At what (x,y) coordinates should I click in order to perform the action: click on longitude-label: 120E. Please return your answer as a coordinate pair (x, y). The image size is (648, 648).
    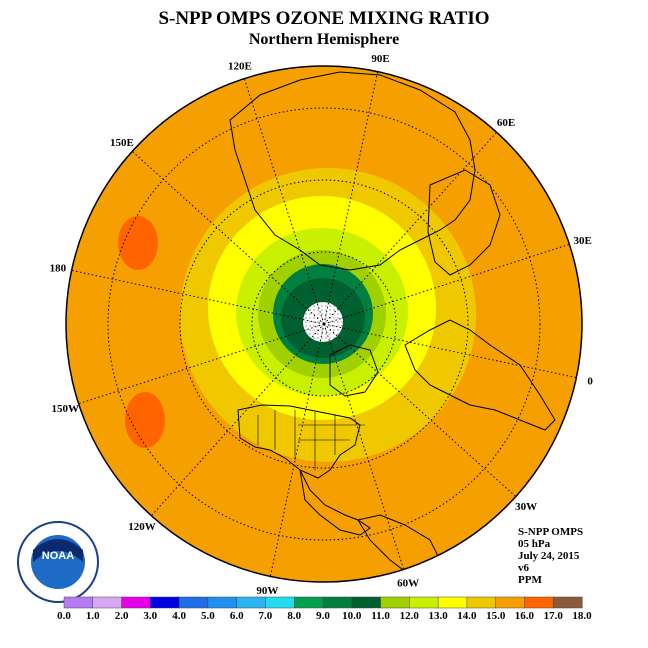
    Looking at the image, I should click on (240, 66).